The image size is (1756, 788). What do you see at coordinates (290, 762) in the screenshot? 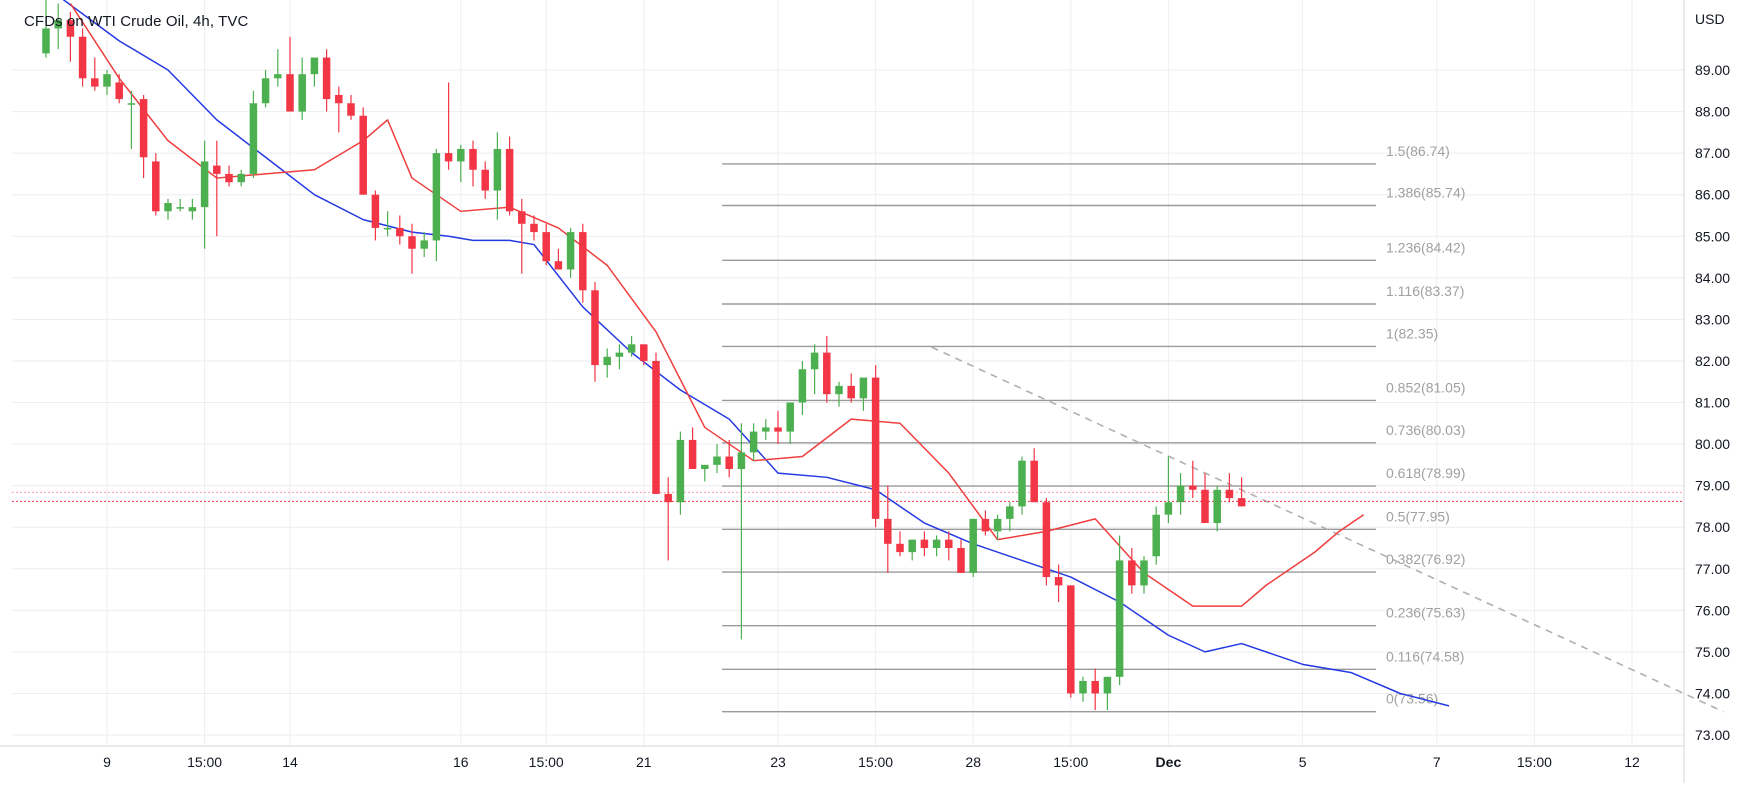
I see `time-axis-label: 14` at bounding box center [290, 762].